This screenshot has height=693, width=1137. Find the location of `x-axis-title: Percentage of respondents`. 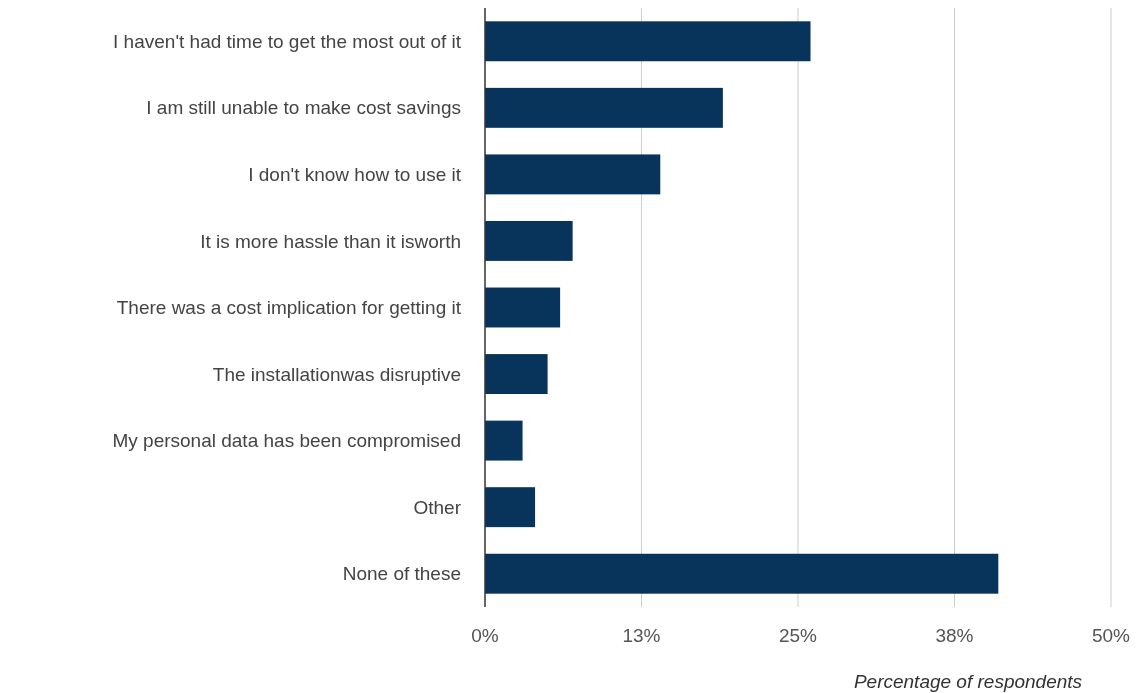

x-axis-title: Percentage of respondents is located at coordinates (968, 681).